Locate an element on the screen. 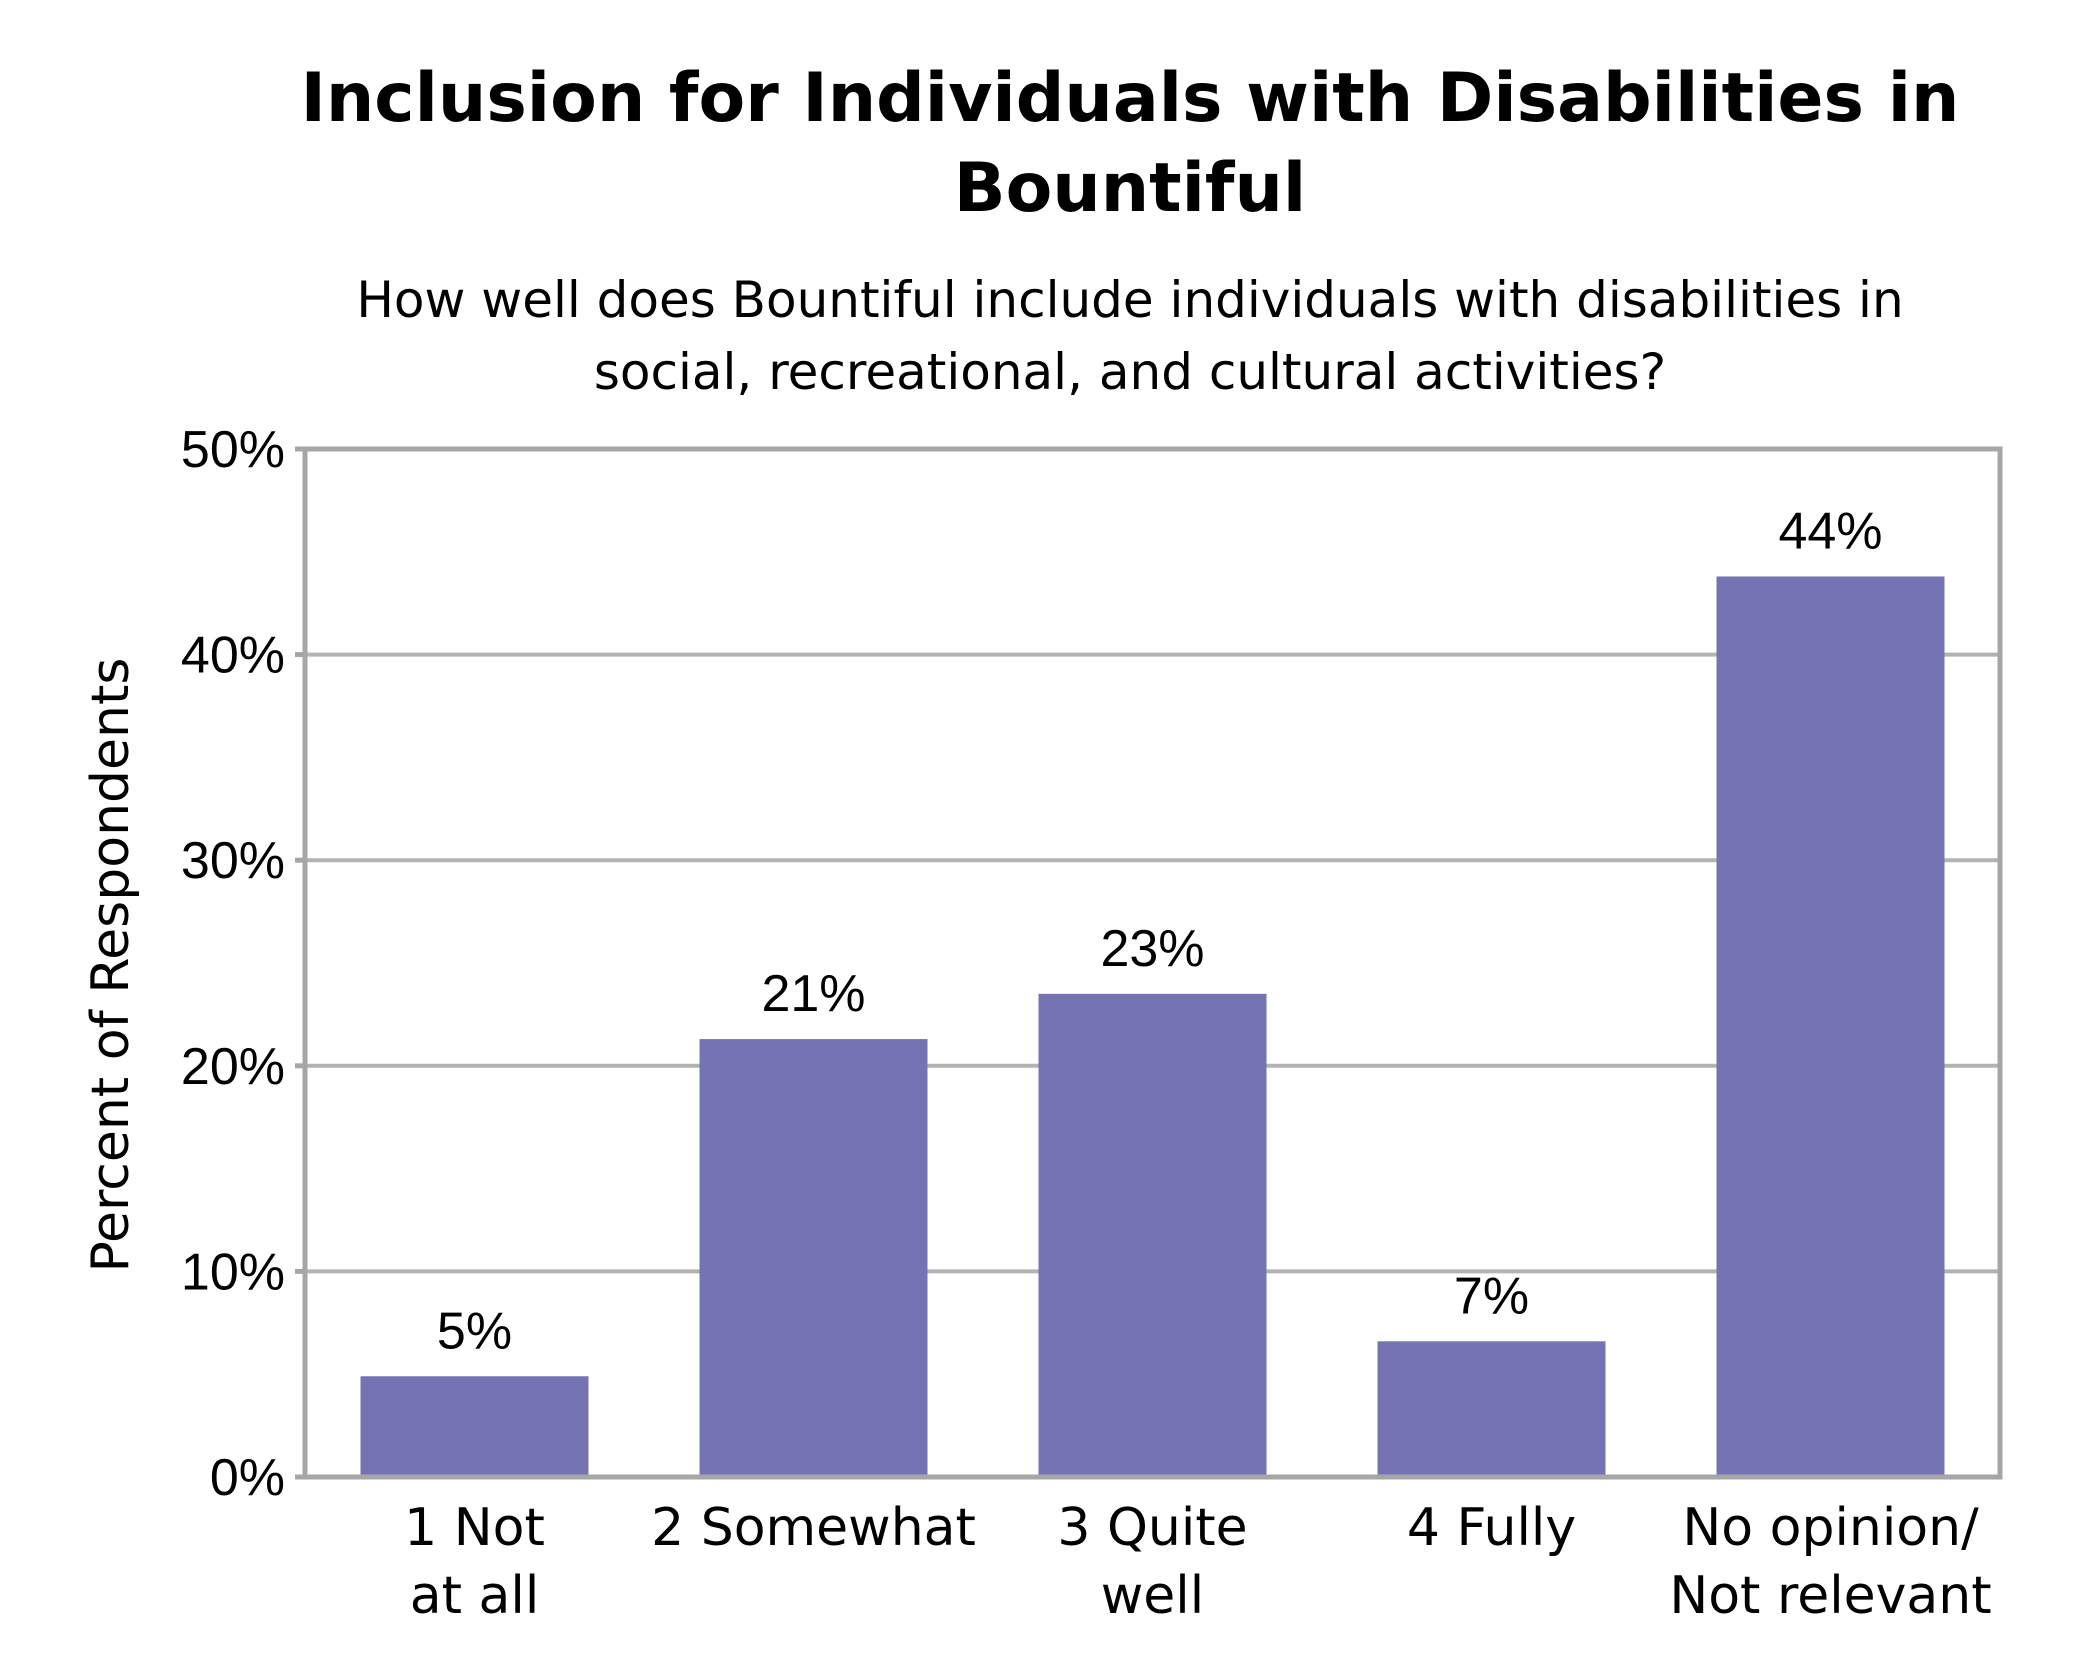 The height and width of the screenshot is (1680, 2100). y-tick-label: 50% is located at coordinates (233, 450).